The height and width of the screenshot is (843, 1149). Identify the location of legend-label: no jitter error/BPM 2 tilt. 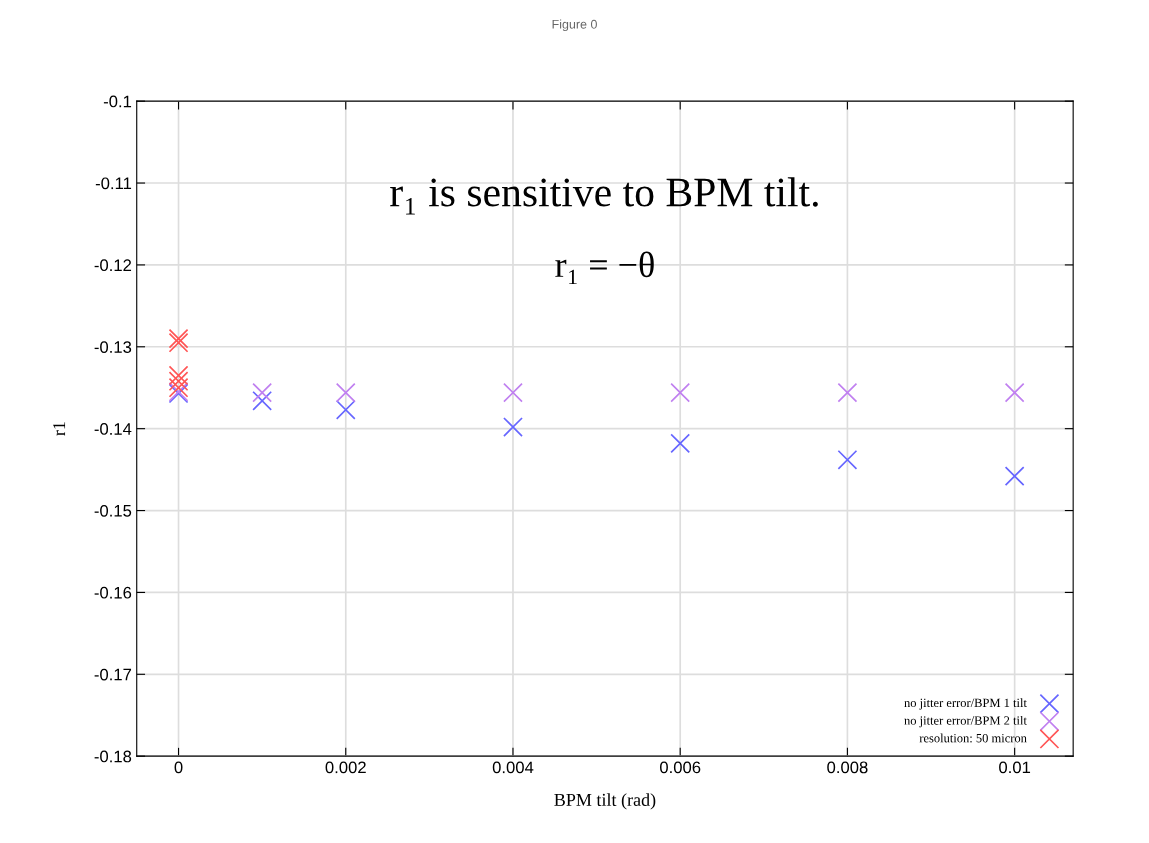
(965, 721).